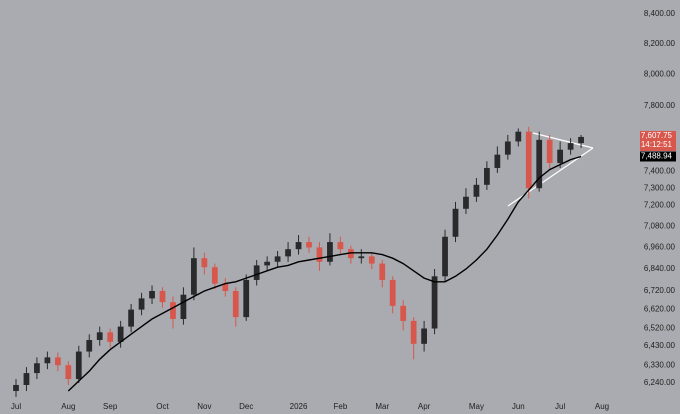  What do you see at coordinates (476, 406) in the screenshot?
I see `x-tick-label: May` at bounding box center [476, 406].